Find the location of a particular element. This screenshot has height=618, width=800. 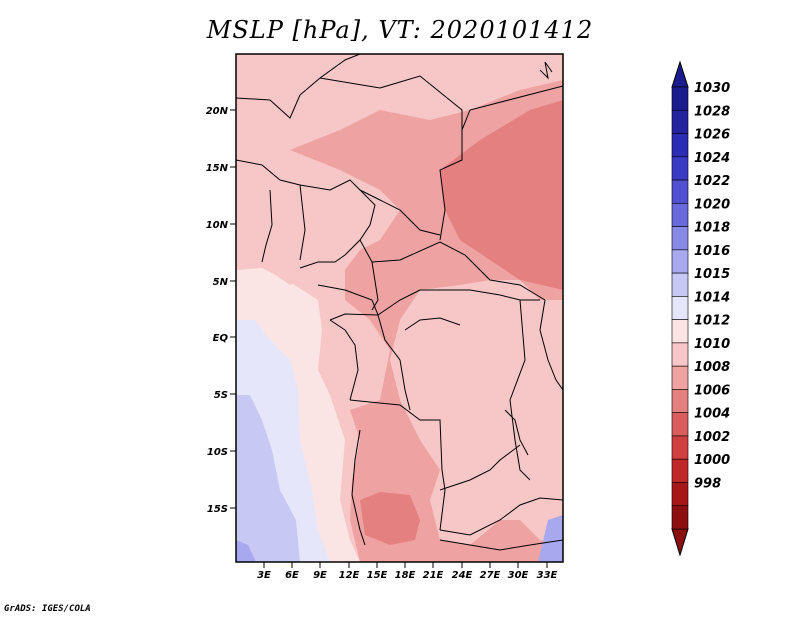

colorbar-label: 1004 is located at coordinates (712, 414).